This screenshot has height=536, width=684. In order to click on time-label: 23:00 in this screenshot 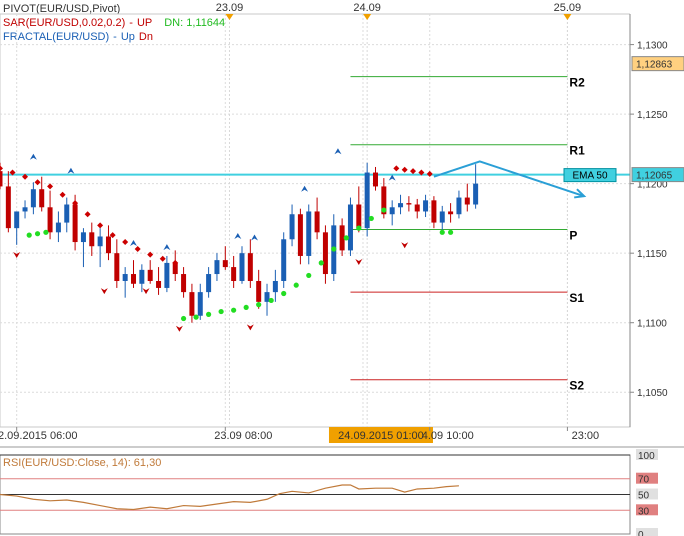, I will do `click(586, 436)`.